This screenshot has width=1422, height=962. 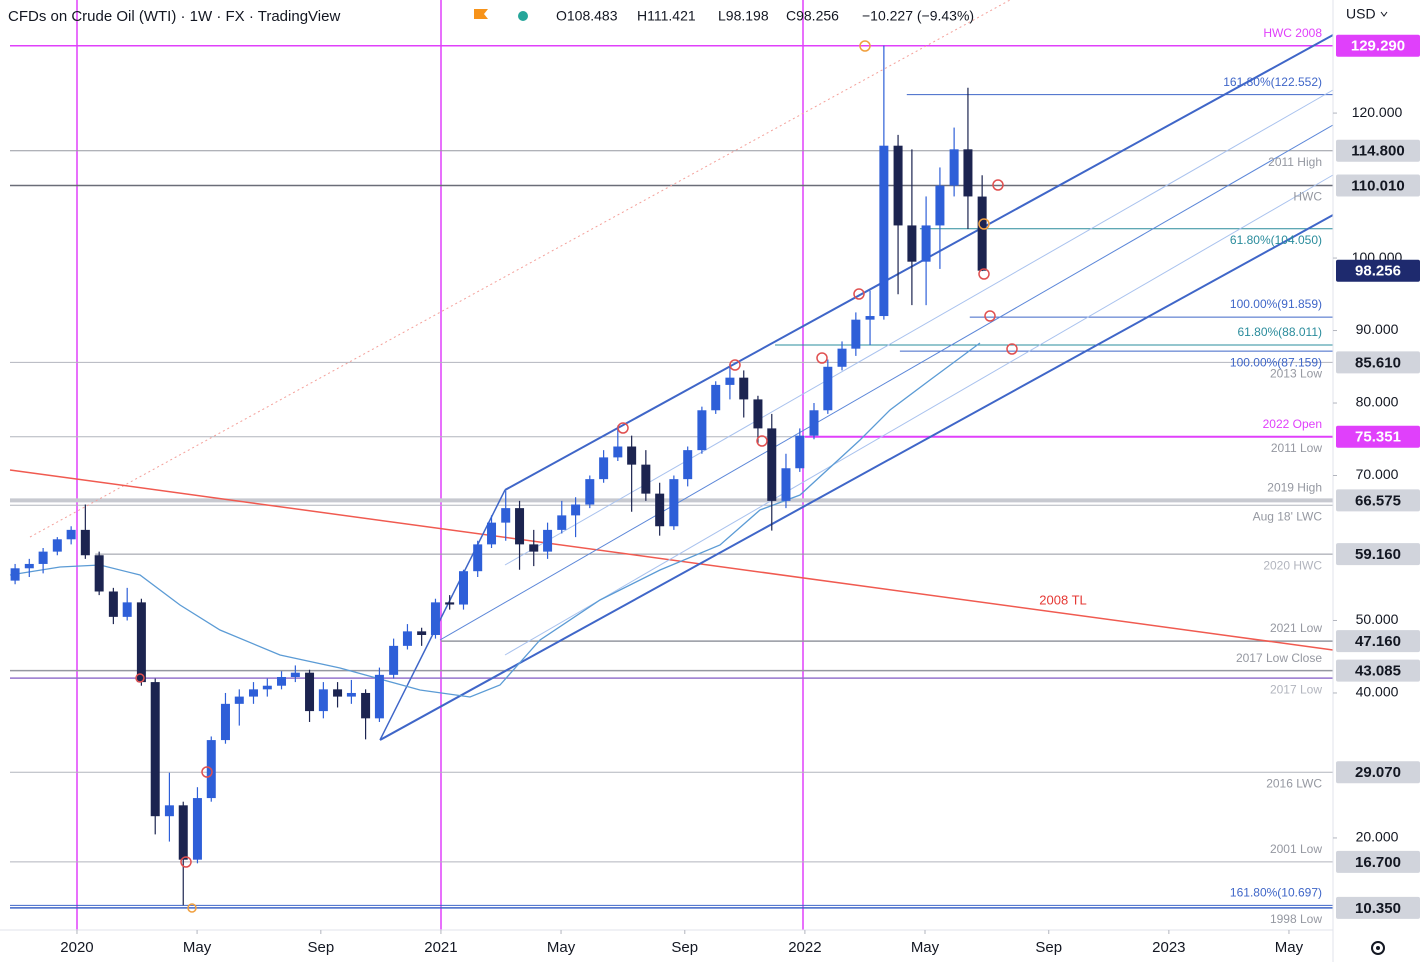 I want to click on y-tick-label: 20.000, so click(x=1377, y=837).